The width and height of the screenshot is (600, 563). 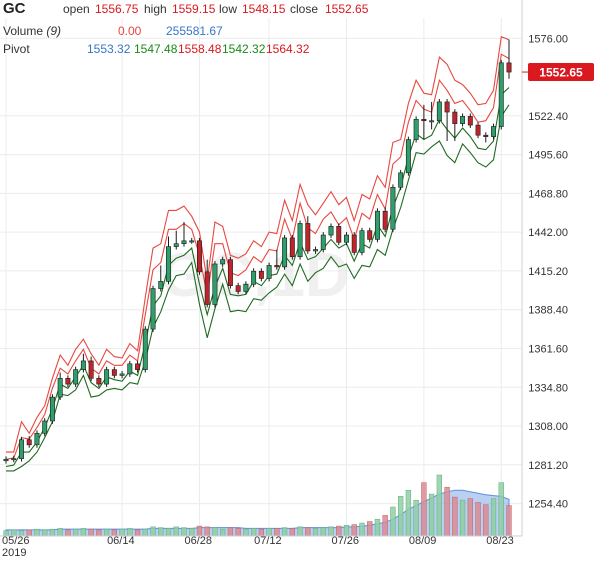 I want to click on x-tick-label: 07/26, so click(x=345, y=541).